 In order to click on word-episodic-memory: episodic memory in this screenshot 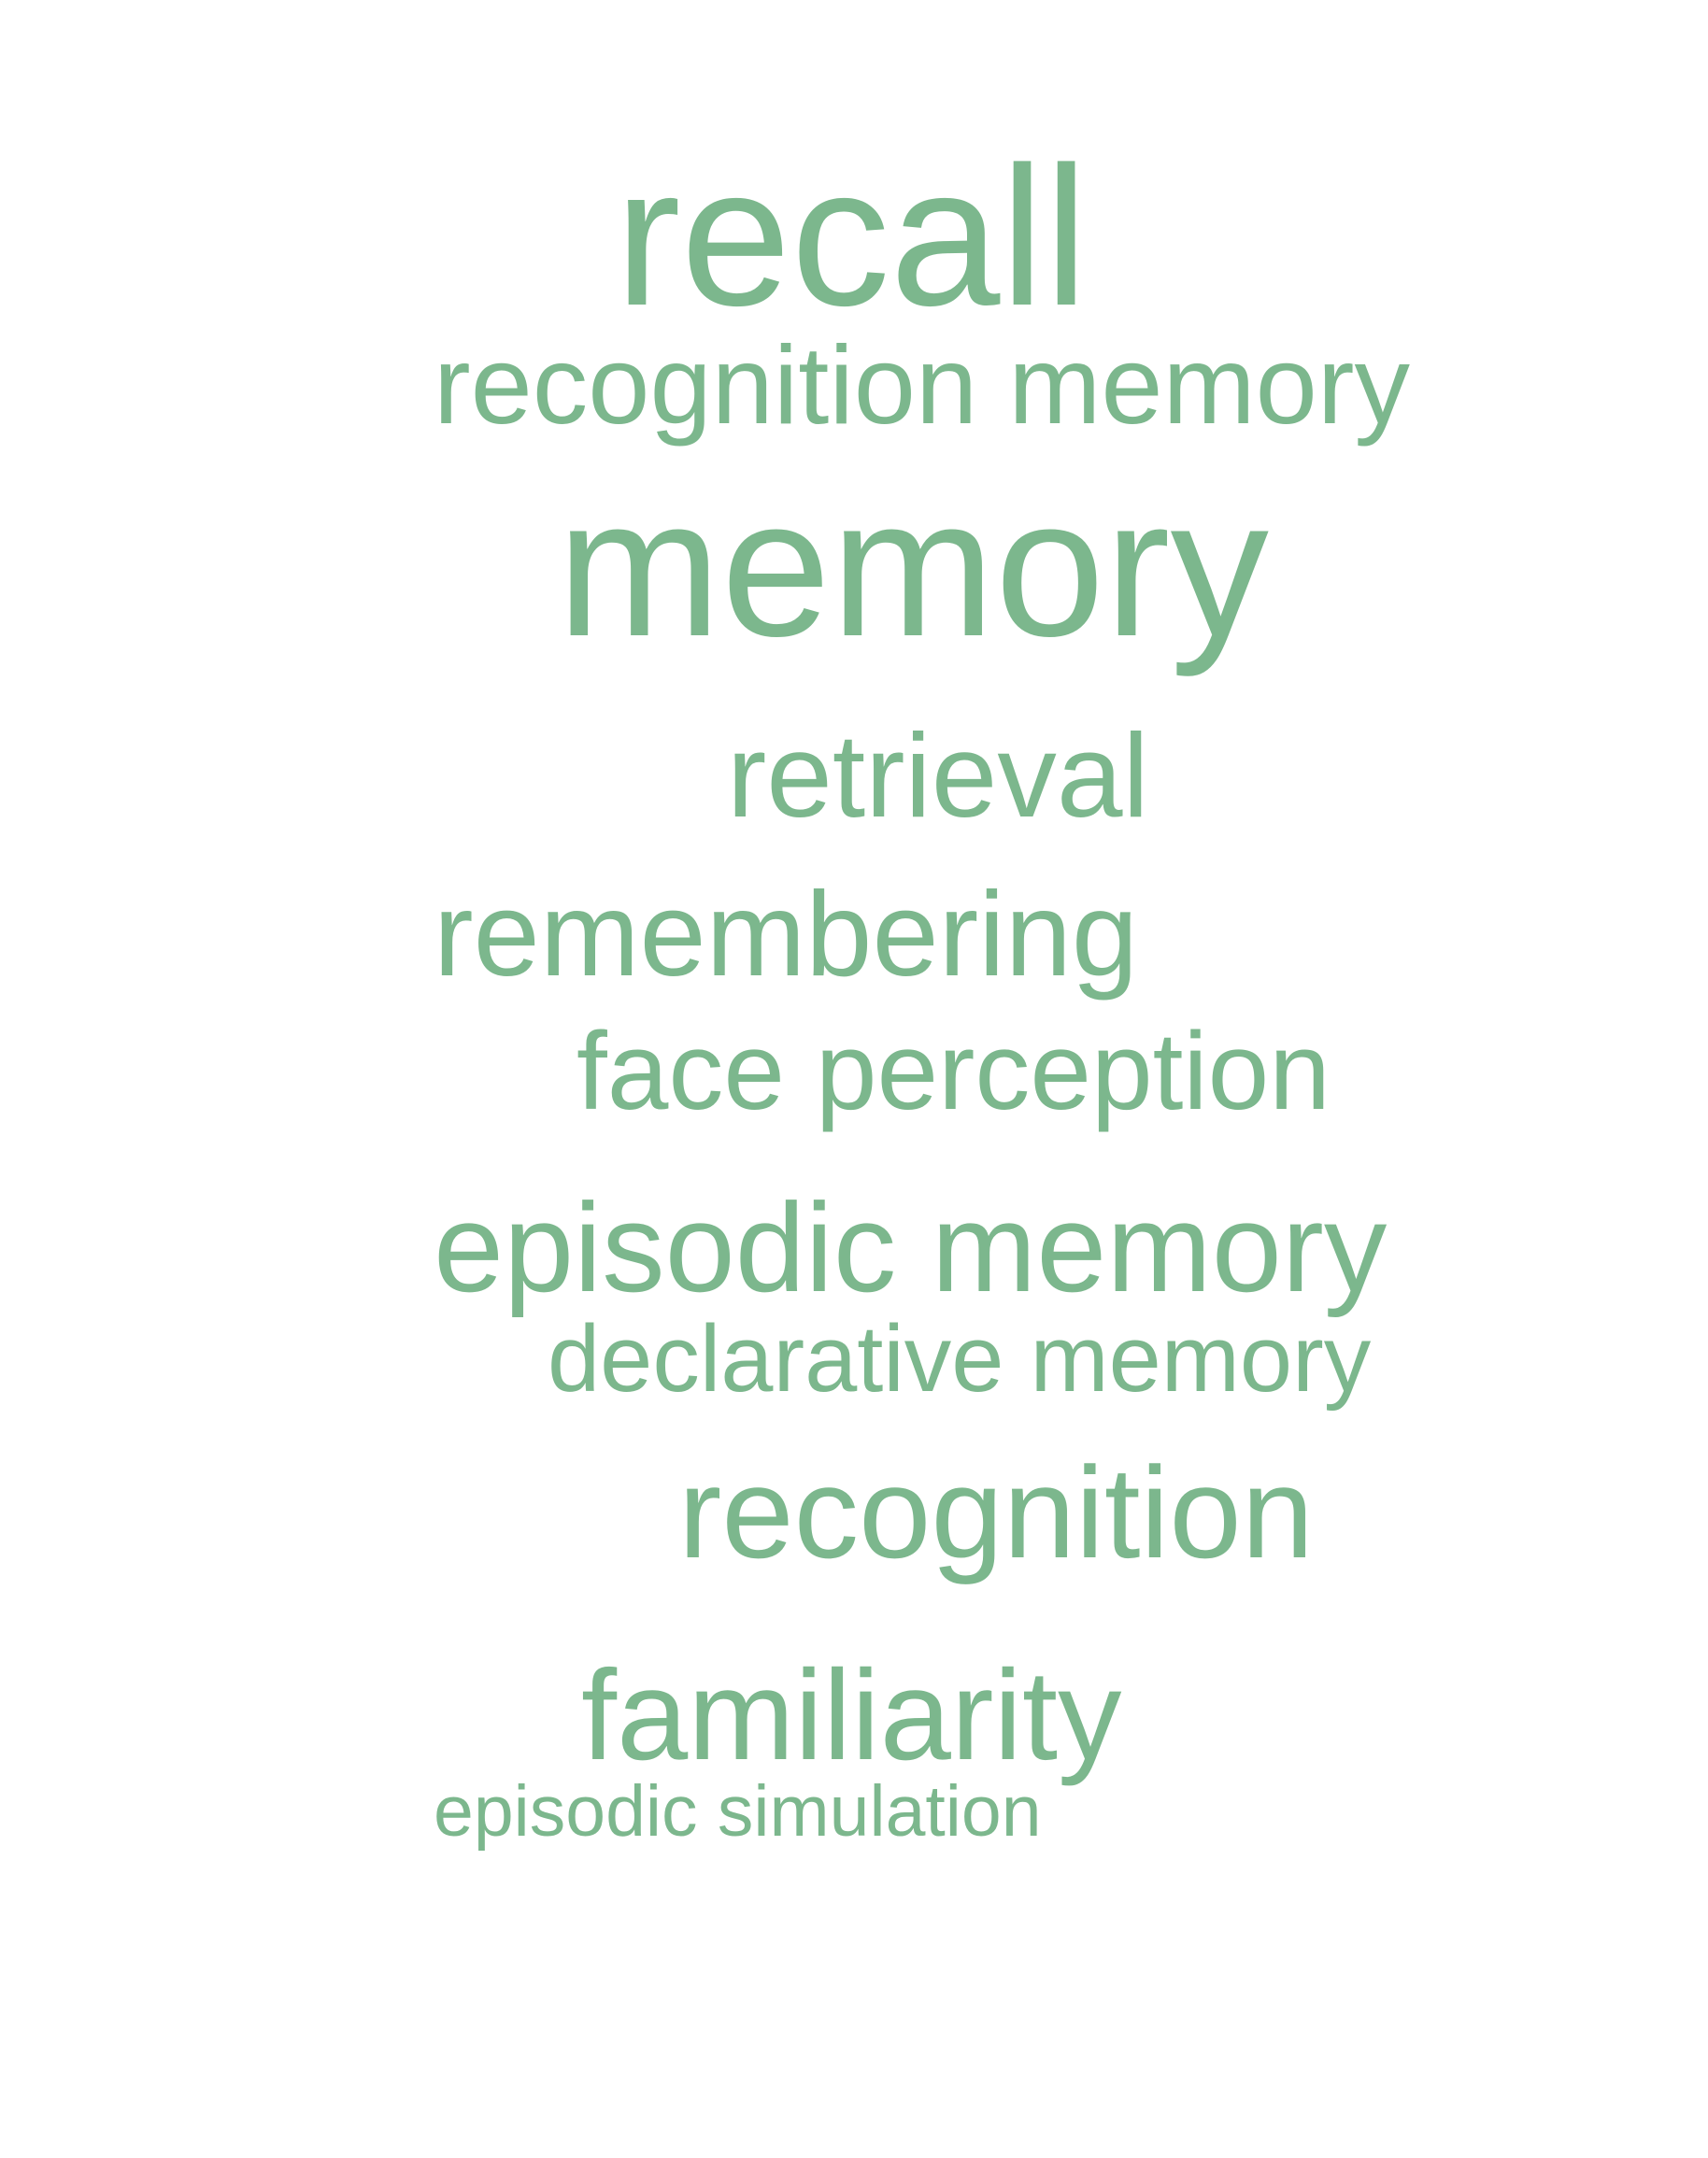, I will do `click(911, 1247)`.